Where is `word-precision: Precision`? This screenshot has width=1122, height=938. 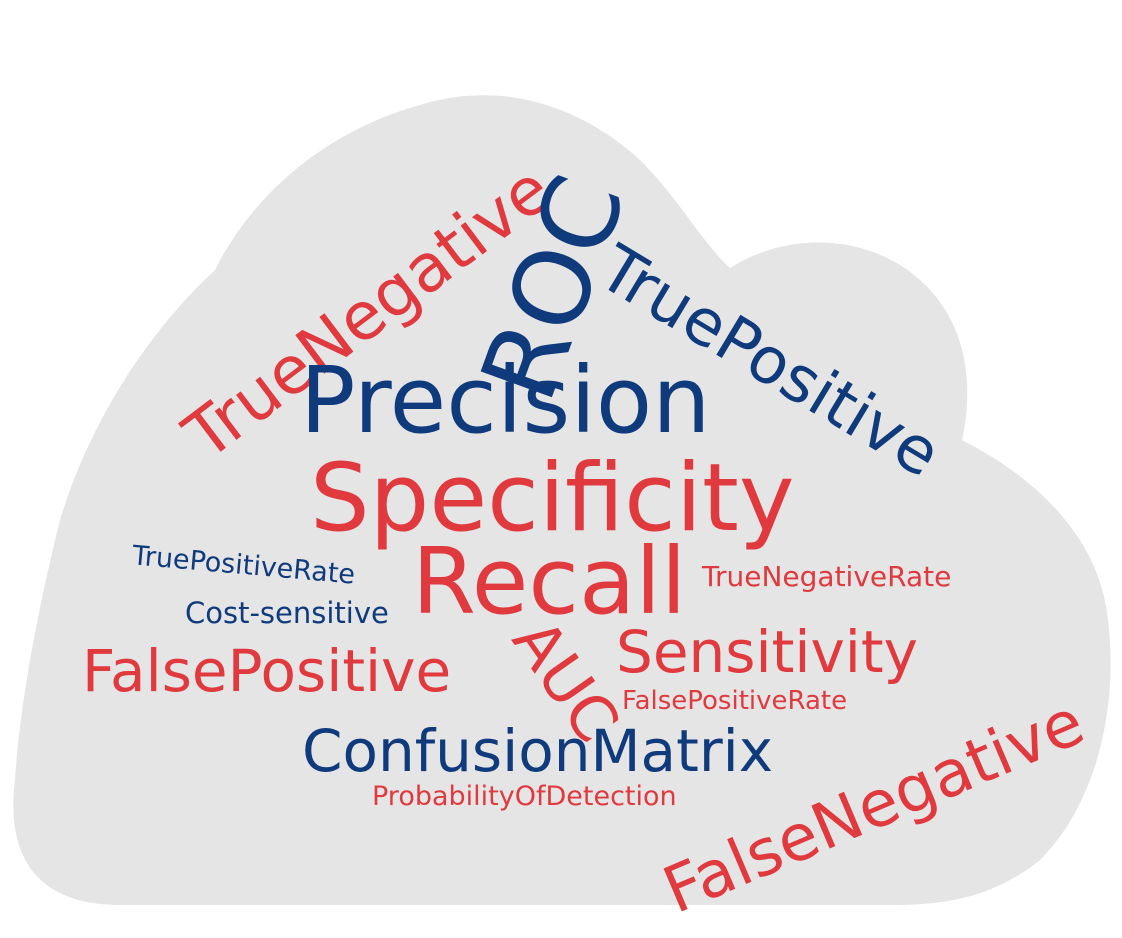
word-precision: Precision is located at coordinates (505, 400).